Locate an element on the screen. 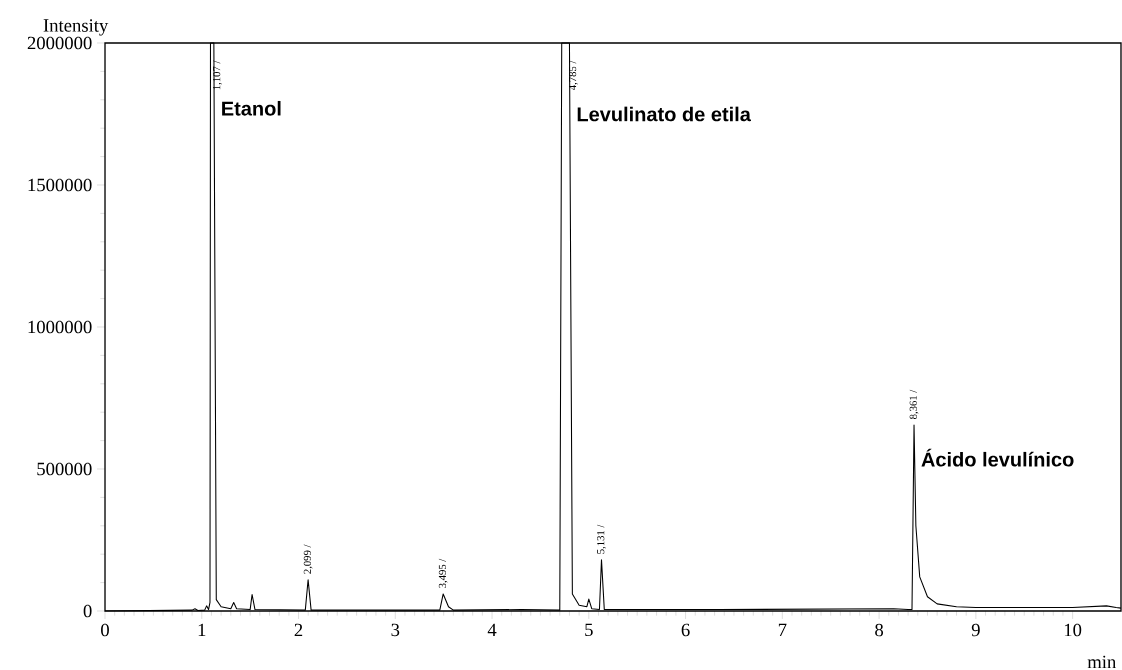  annotation: Etanol is located at coordinates (251, 108).